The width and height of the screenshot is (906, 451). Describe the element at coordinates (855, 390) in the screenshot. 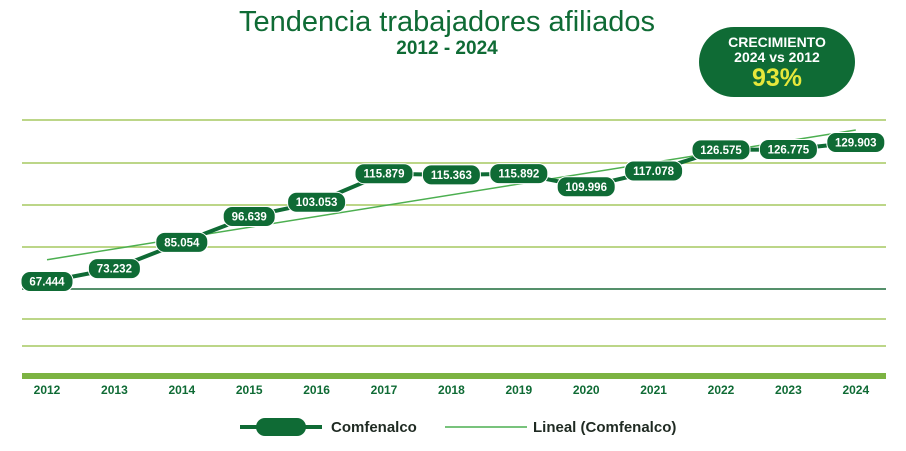

I see `x-tick-label: 2024` at that location.